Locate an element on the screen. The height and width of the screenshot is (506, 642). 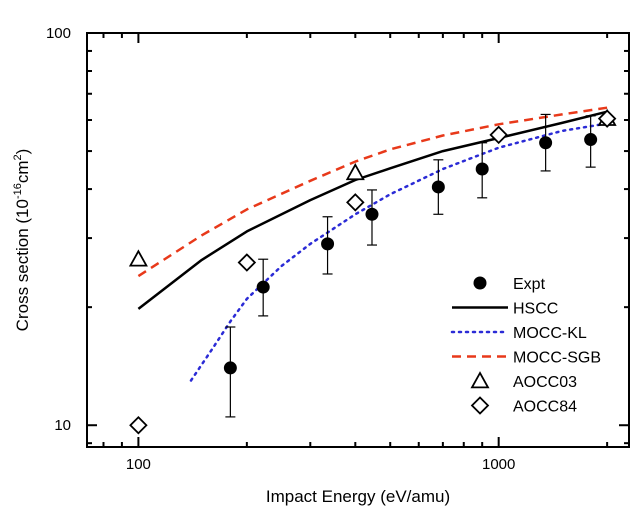
legend-label: MOCC-SGB is located at coordinates (557, 358).